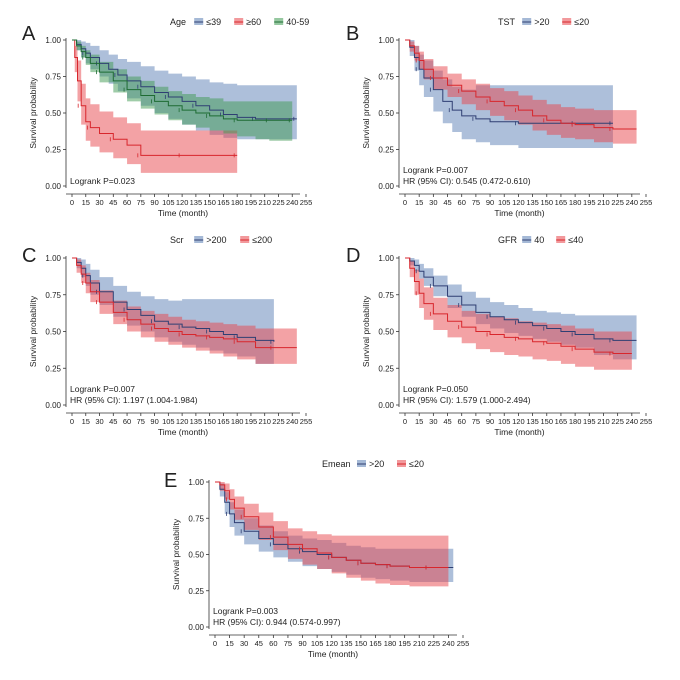 This screenshot has width=680, height=680. I want to click on annotation-text: Logrank P=0.003, so click(245, 611).